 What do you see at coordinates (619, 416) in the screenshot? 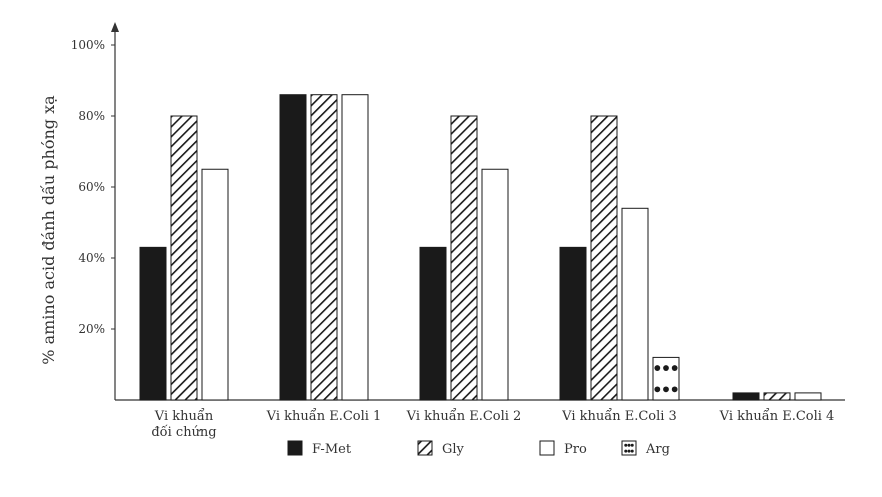
I see `x-tick-label: Vi khuẩn E.Coli 3` at bounding box center [619, 416].